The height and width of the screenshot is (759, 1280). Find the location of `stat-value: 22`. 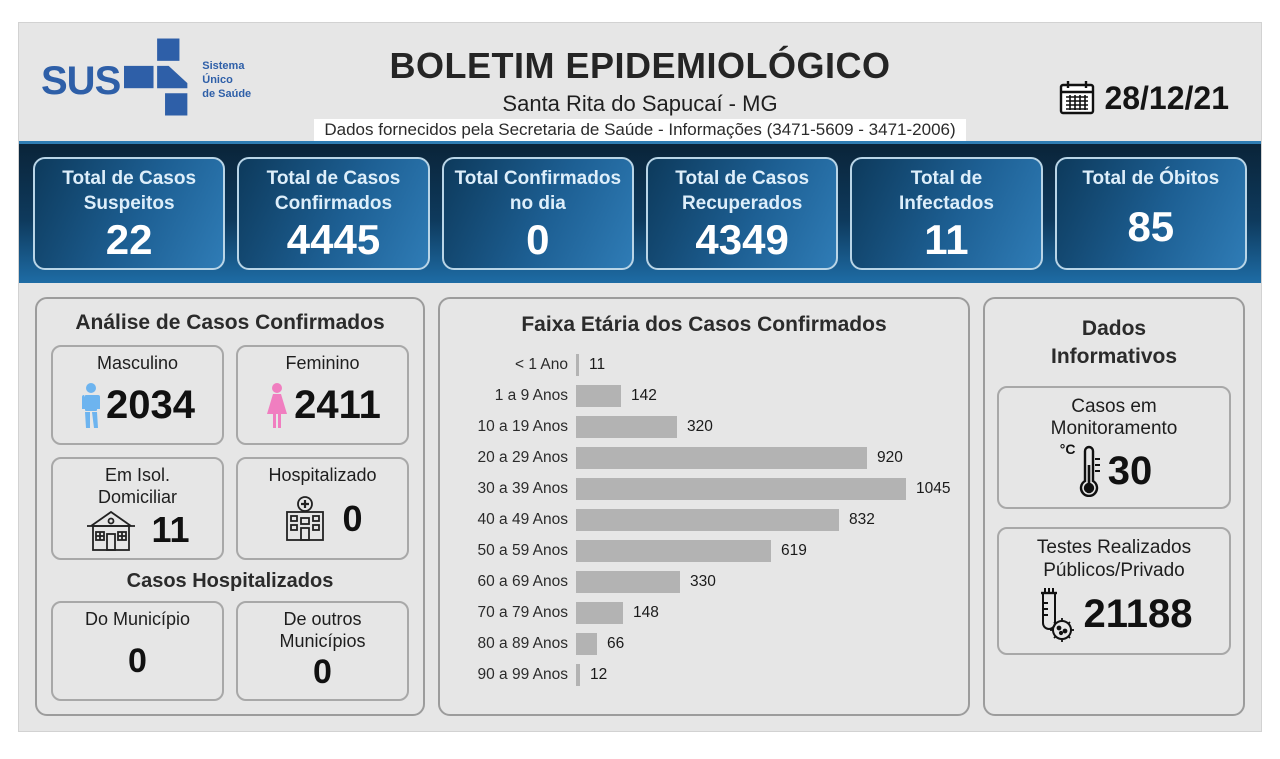

stat-value: 22 is located at coordinates (129, 240).